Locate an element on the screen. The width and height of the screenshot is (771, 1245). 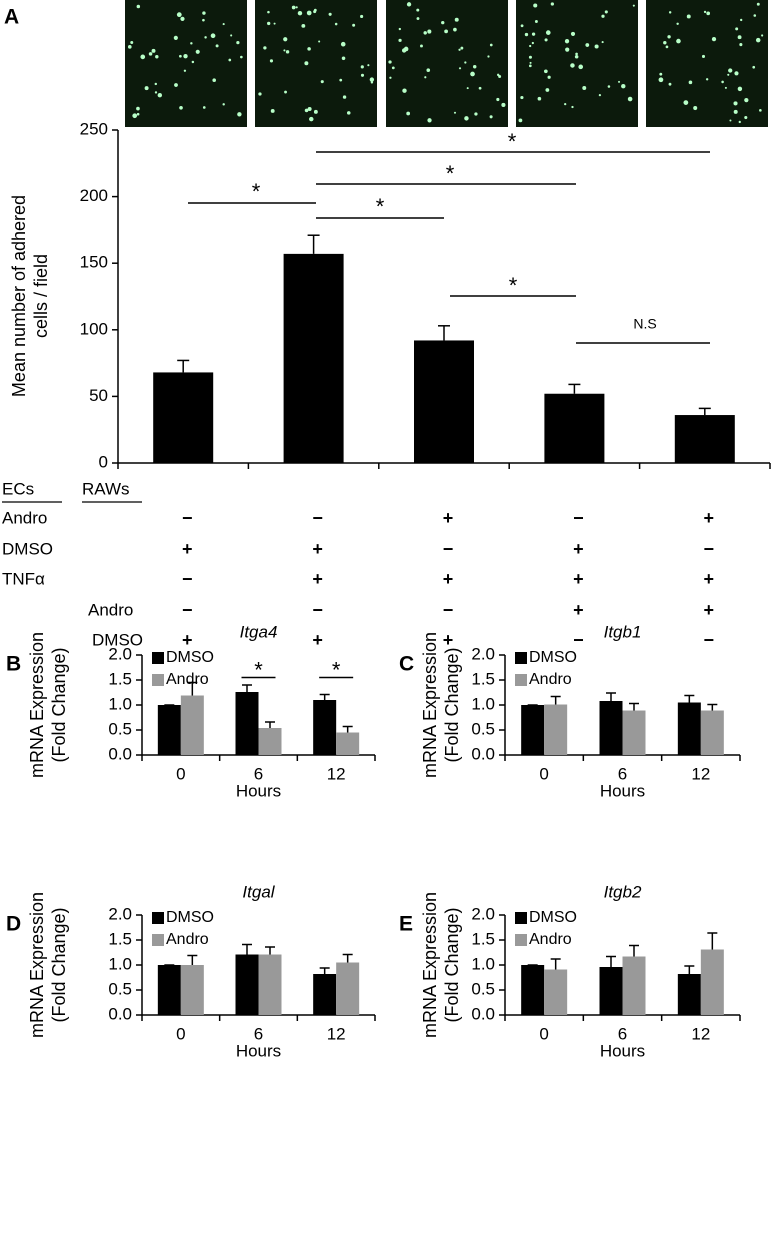
panel-letter: D is located at coordinates (13, 924).